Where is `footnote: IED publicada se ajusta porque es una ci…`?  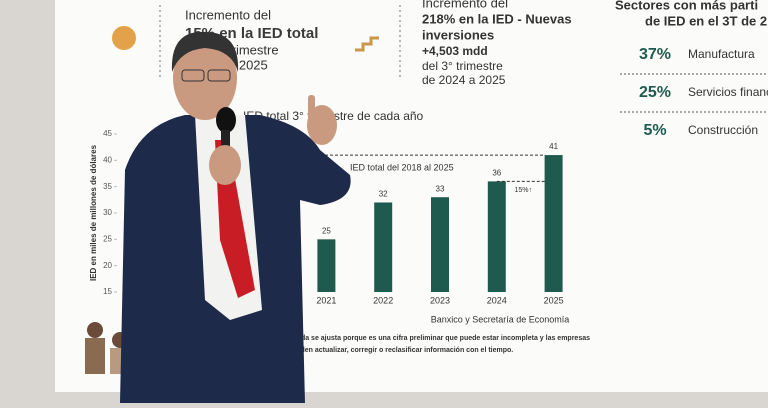 footnote: IED publicada se ajusta porque es una ci… is located at coordinates (426, 338).